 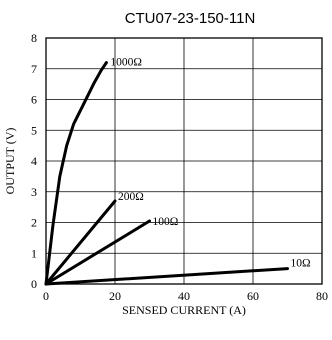 What do you see at coordinates (184, 310) in the screenshot?
I see `x-axis-label: SENSED CURRENT (A)` at bounding box center [184, 310].